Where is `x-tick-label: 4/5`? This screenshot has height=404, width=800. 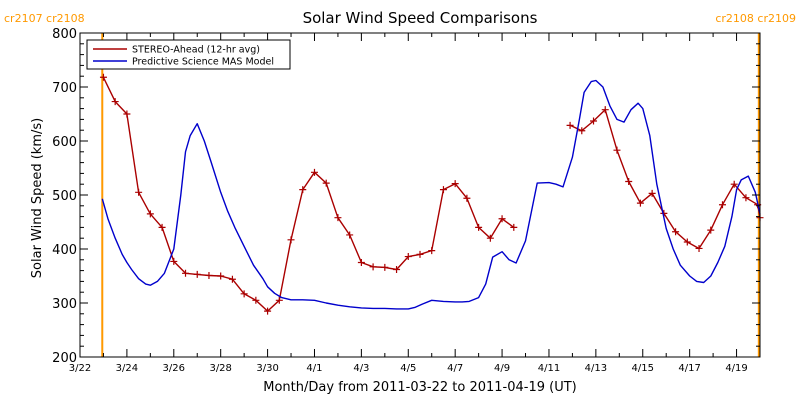 x-tick-label: 4/5 is located at coordinates (408, 368).